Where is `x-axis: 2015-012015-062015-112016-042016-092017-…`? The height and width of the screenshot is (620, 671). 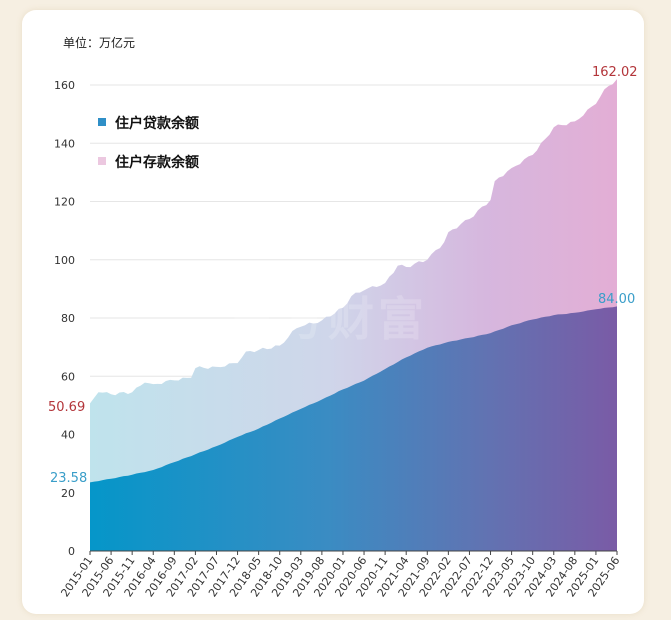
x-axis: 2015-012015-062015-112016-042016-092017-… is located at coordinates (340, 575).